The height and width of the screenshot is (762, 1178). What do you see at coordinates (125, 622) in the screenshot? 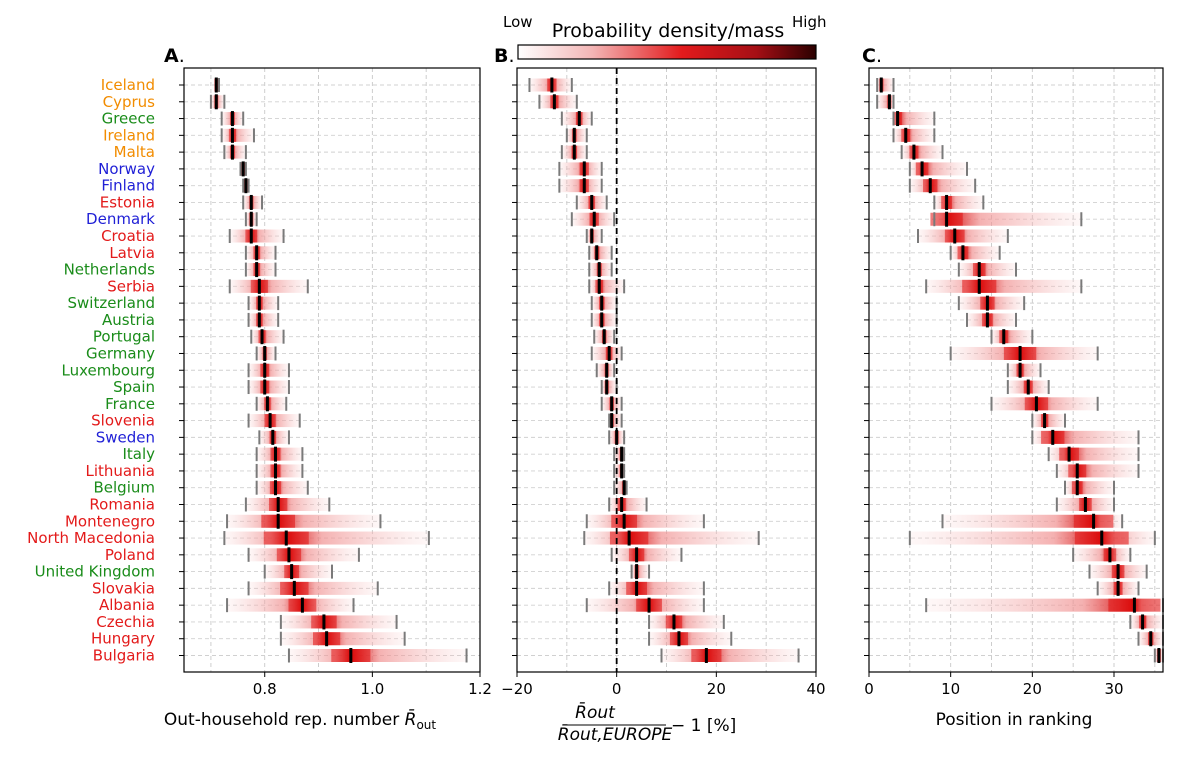
I see `country-label: Czechia` at bounding box center [125, 622].